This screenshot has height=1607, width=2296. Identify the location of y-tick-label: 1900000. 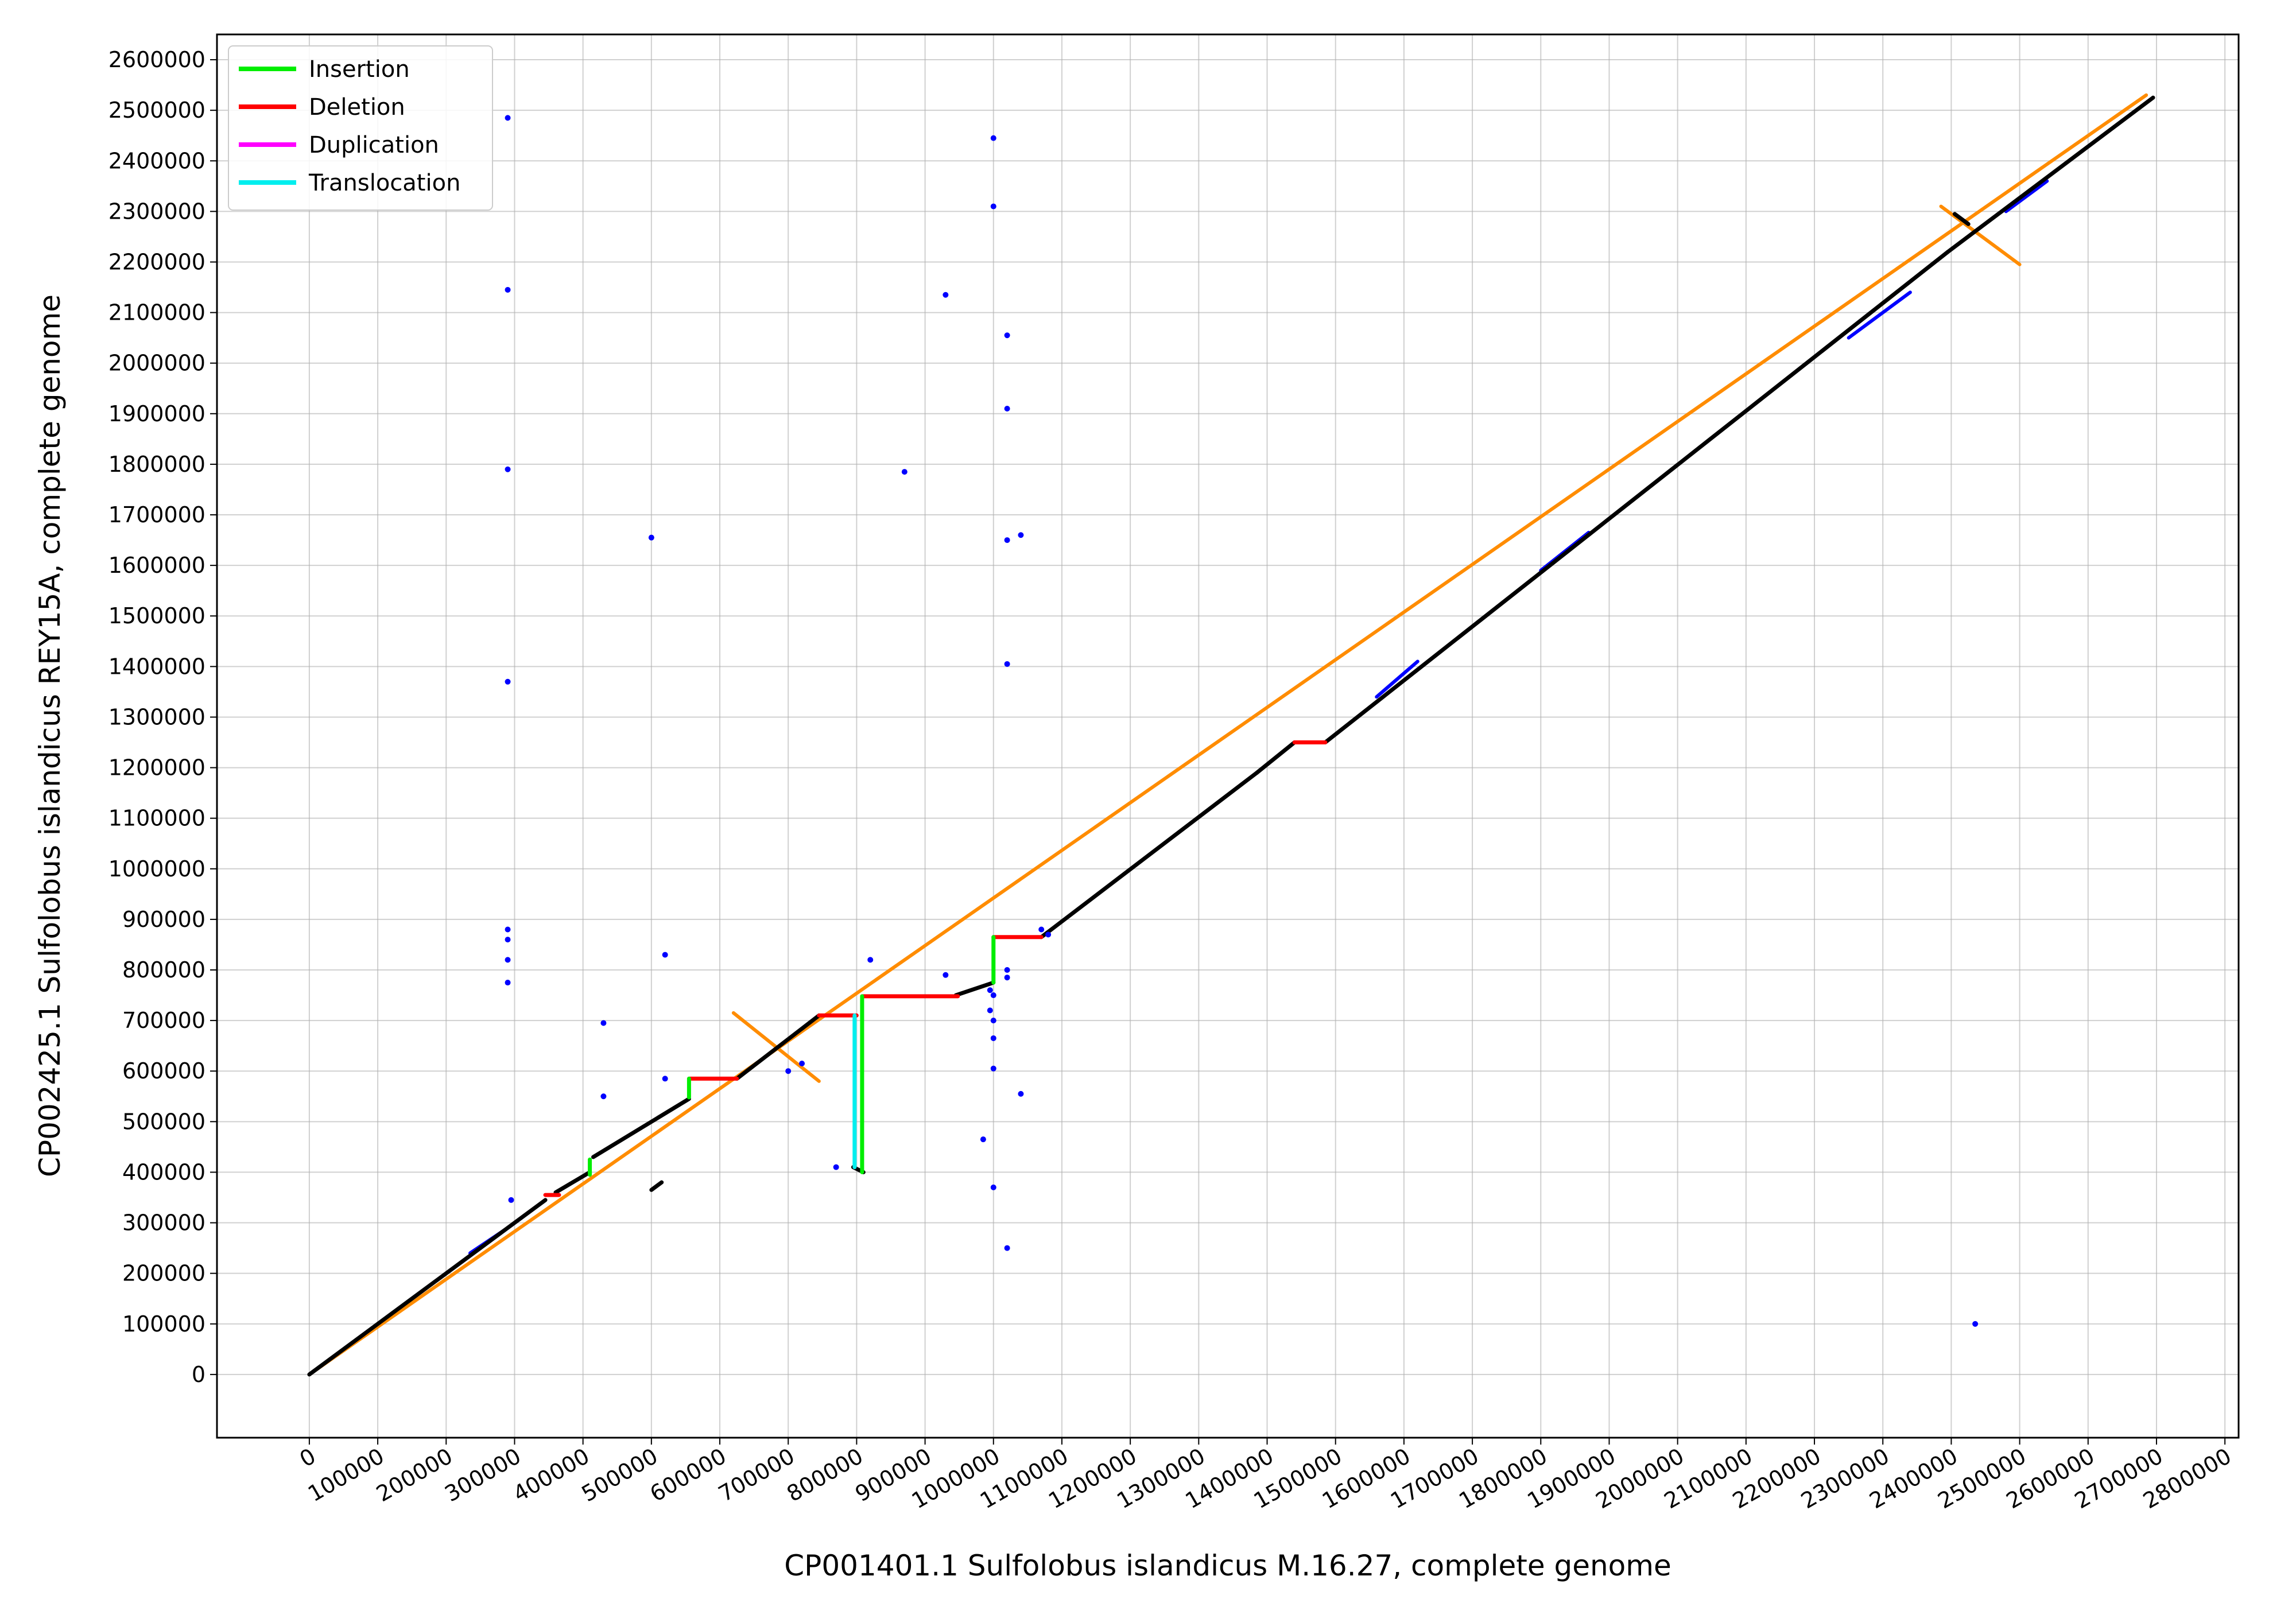
(156, 413).